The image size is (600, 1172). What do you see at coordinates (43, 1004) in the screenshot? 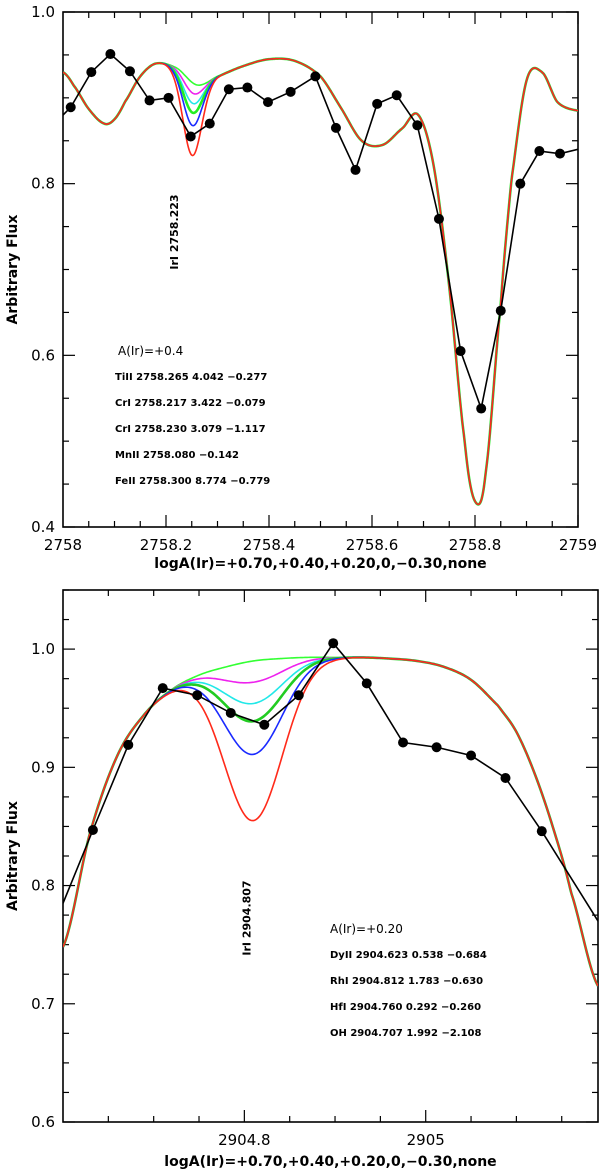
I see `y-tick-label: 0.7` at bounding box center [43, 1004].